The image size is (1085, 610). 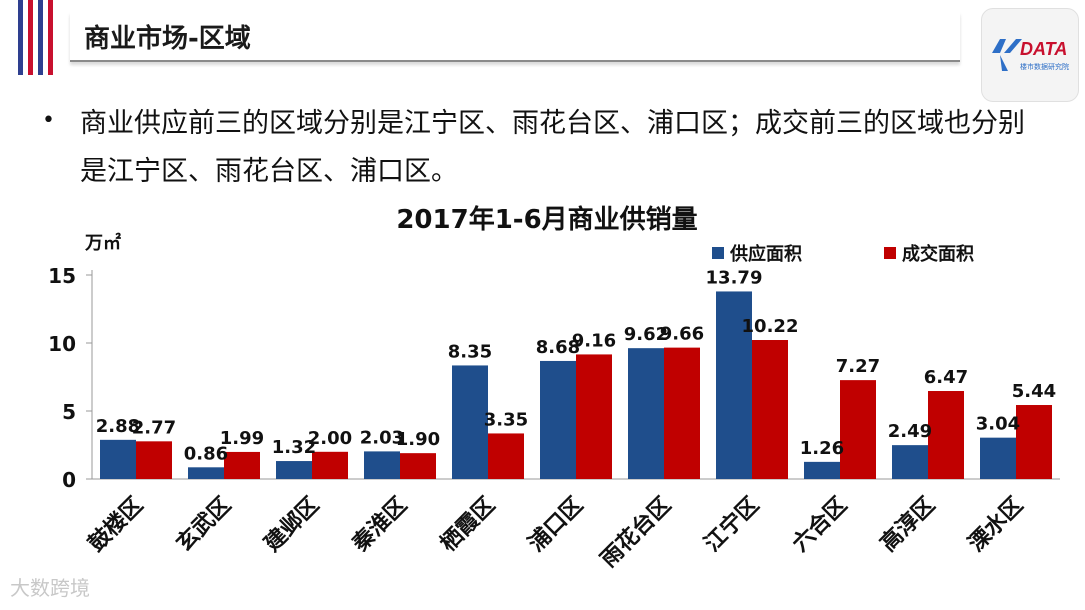 I want to click on category-label: 秦淮区, so click(x=379, y=525).